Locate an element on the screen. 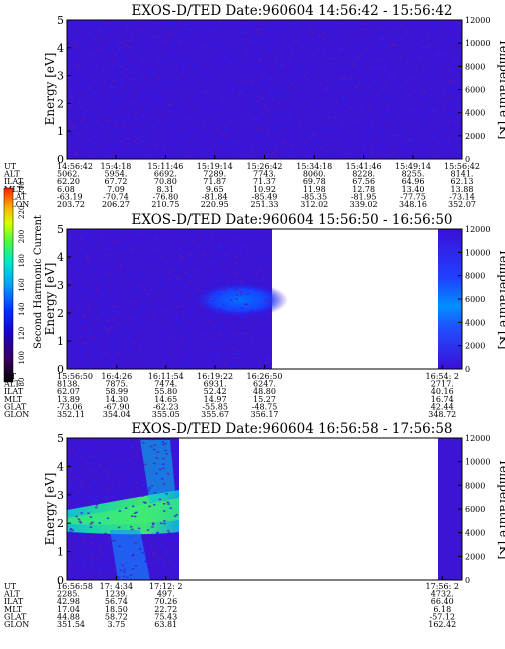 This screenshot has height=649, width=505. temp-tick-label: 6000 is located at coordinates (475, 509).